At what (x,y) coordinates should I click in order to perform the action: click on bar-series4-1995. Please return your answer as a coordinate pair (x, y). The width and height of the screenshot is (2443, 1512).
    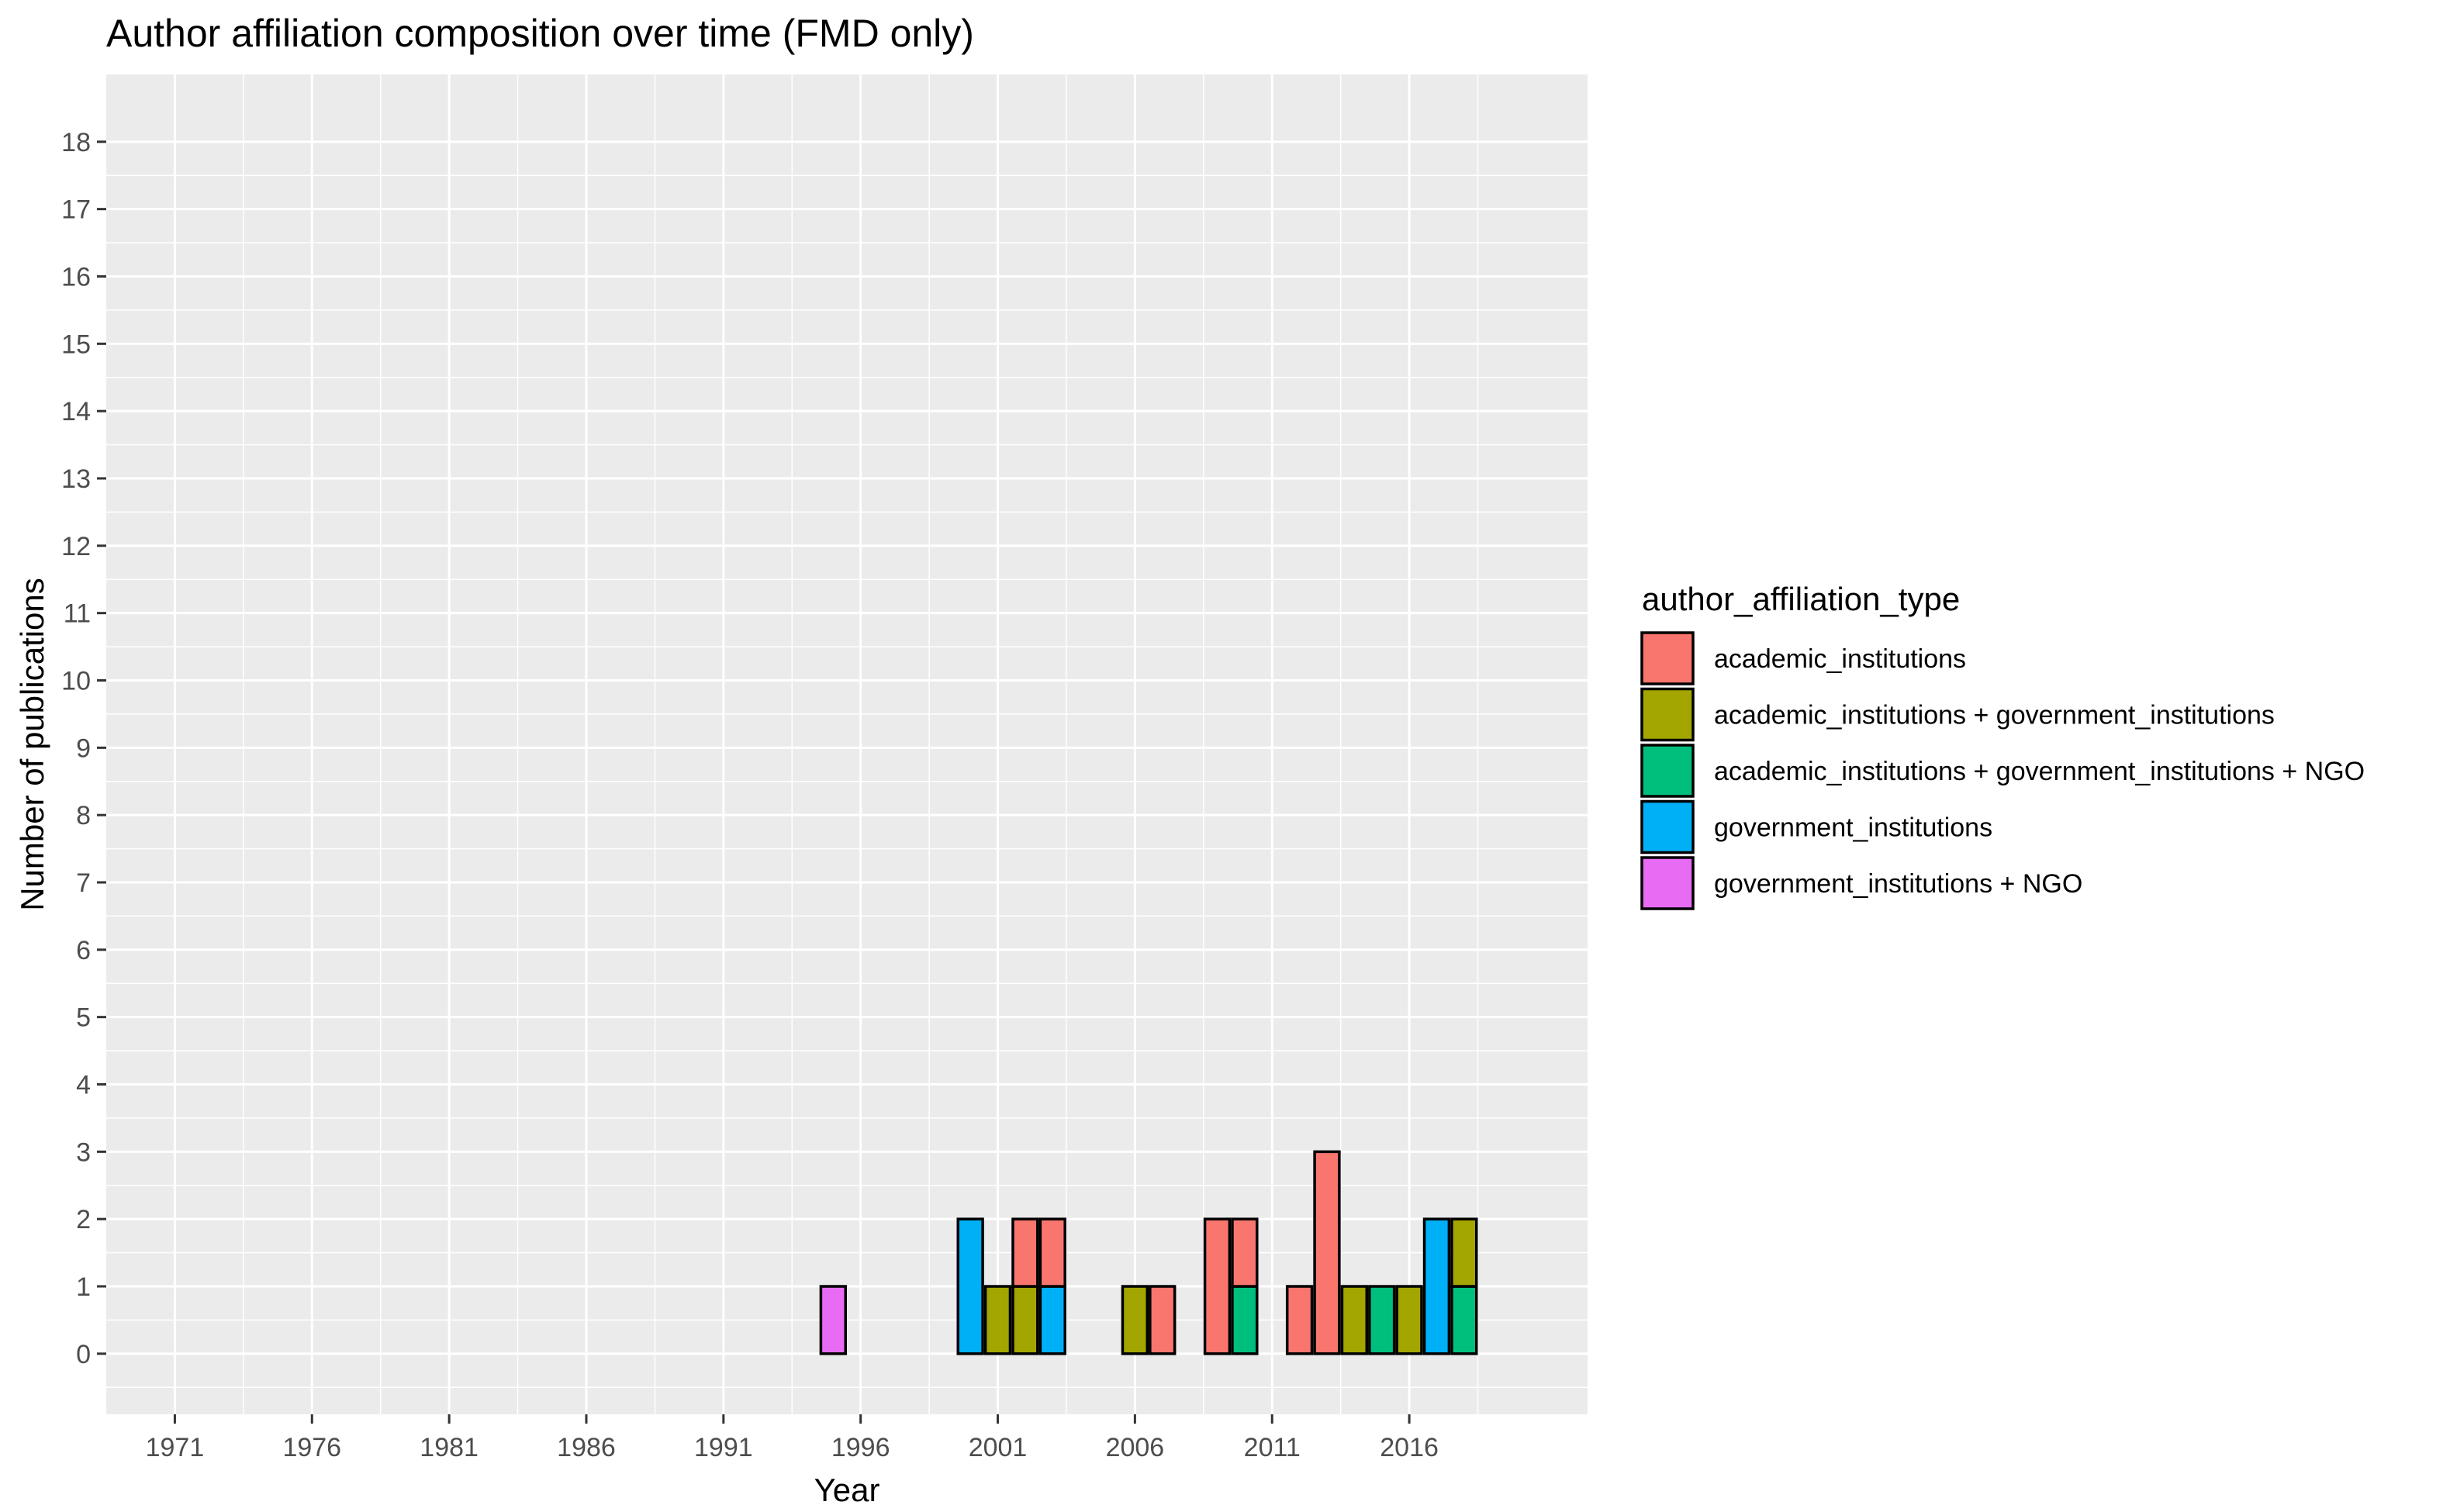
    Looking at the image, I should click on (833, 1320).